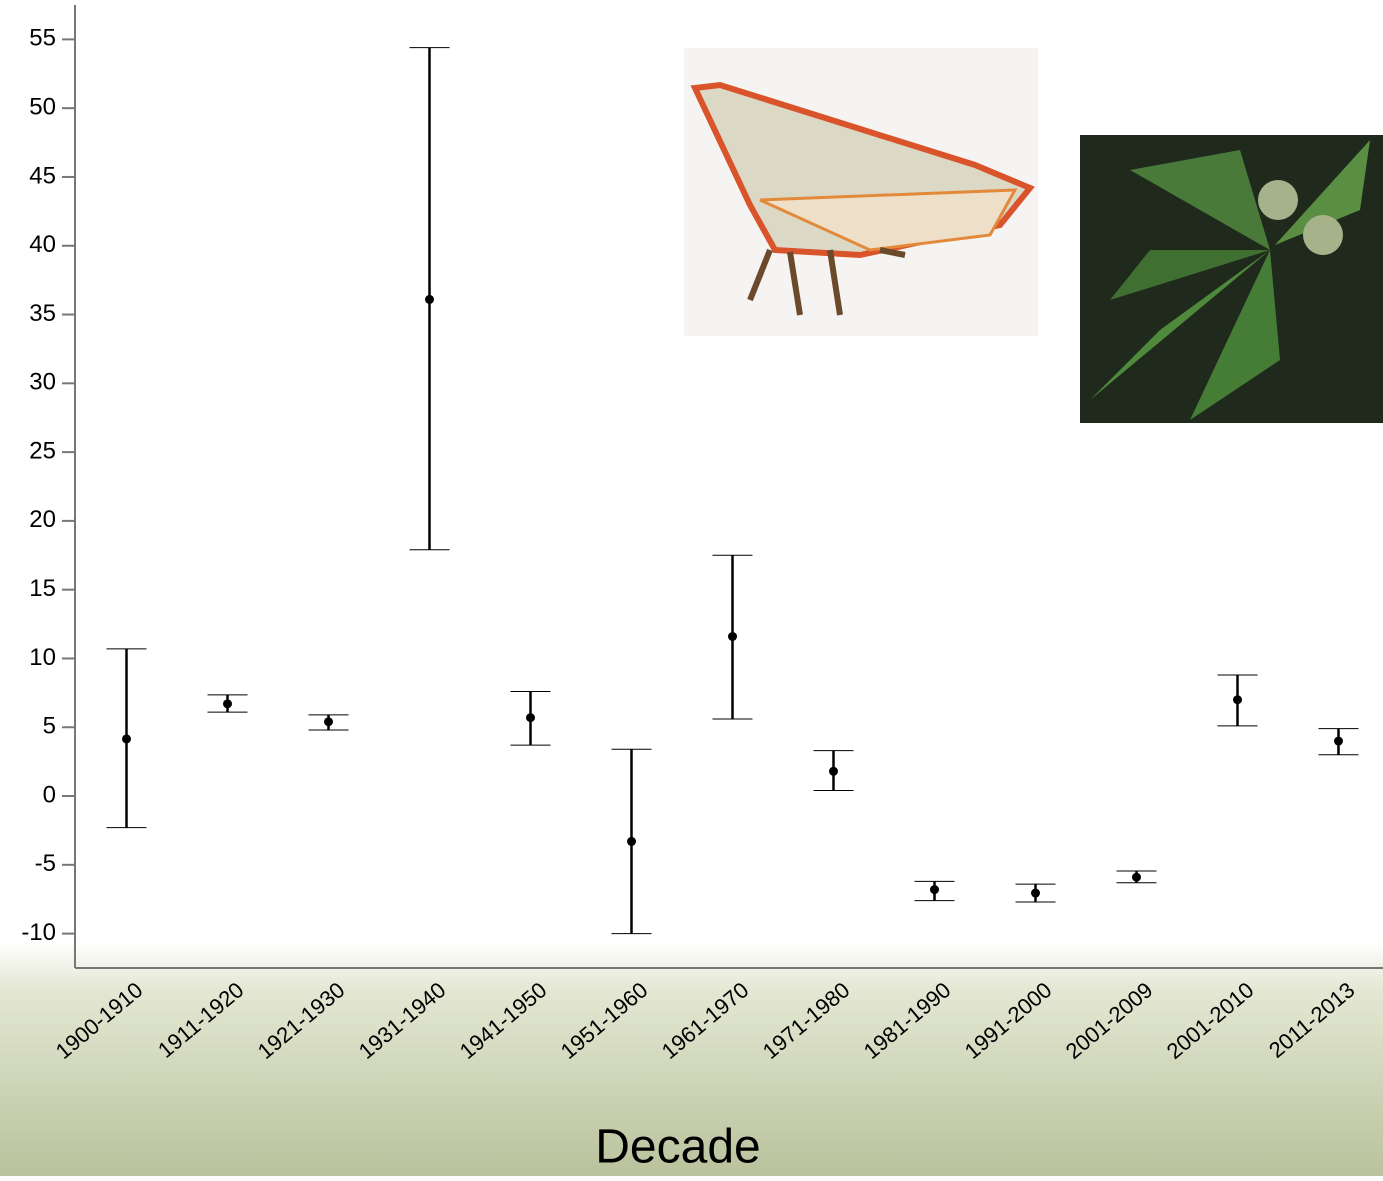  What do you see at coordinates (42, 313) in the screenshot?
I see `y-tick-label: 35` at bounding box center [42, 313].